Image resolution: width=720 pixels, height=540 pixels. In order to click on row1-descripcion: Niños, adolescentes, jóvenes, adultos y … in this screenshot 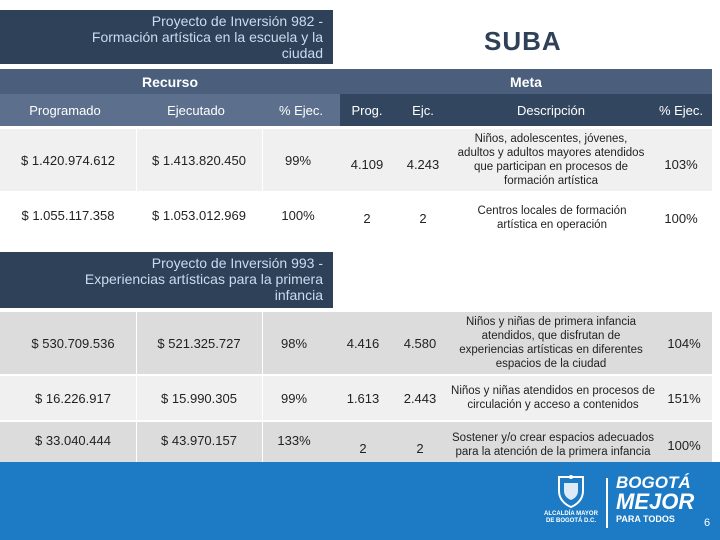, I will do `click(551, 160)`.